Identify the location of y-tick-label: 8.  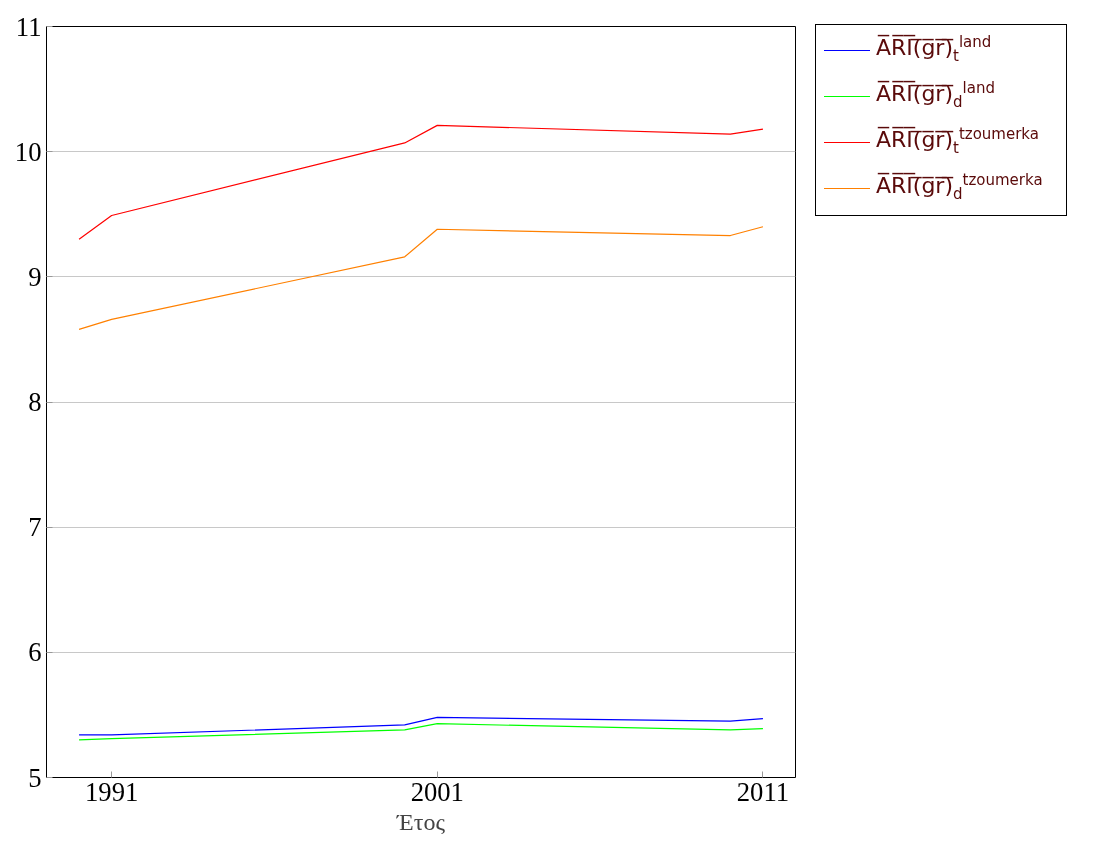
(35, 402).